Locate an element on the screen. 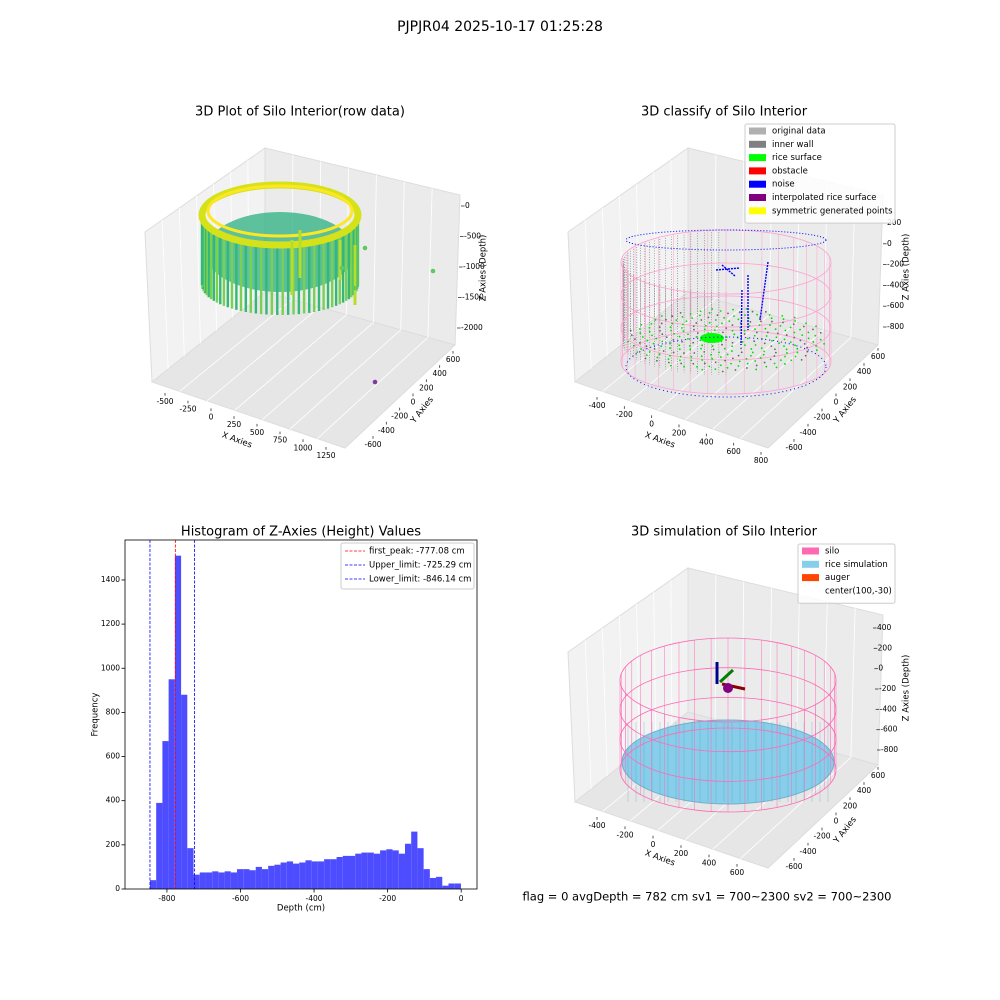 The height and width of the screenshot is (1000, 1000). z-tick-label: -500 is located at coordinates (472, 236).